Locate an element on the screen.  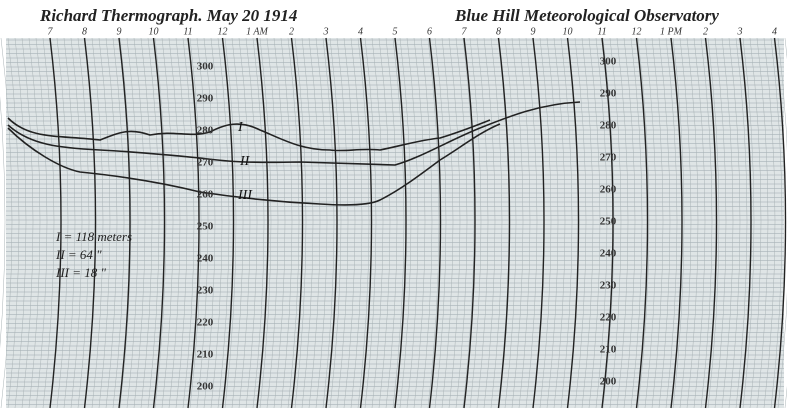
hour-label: 3 is located at coordinates (326, 31).